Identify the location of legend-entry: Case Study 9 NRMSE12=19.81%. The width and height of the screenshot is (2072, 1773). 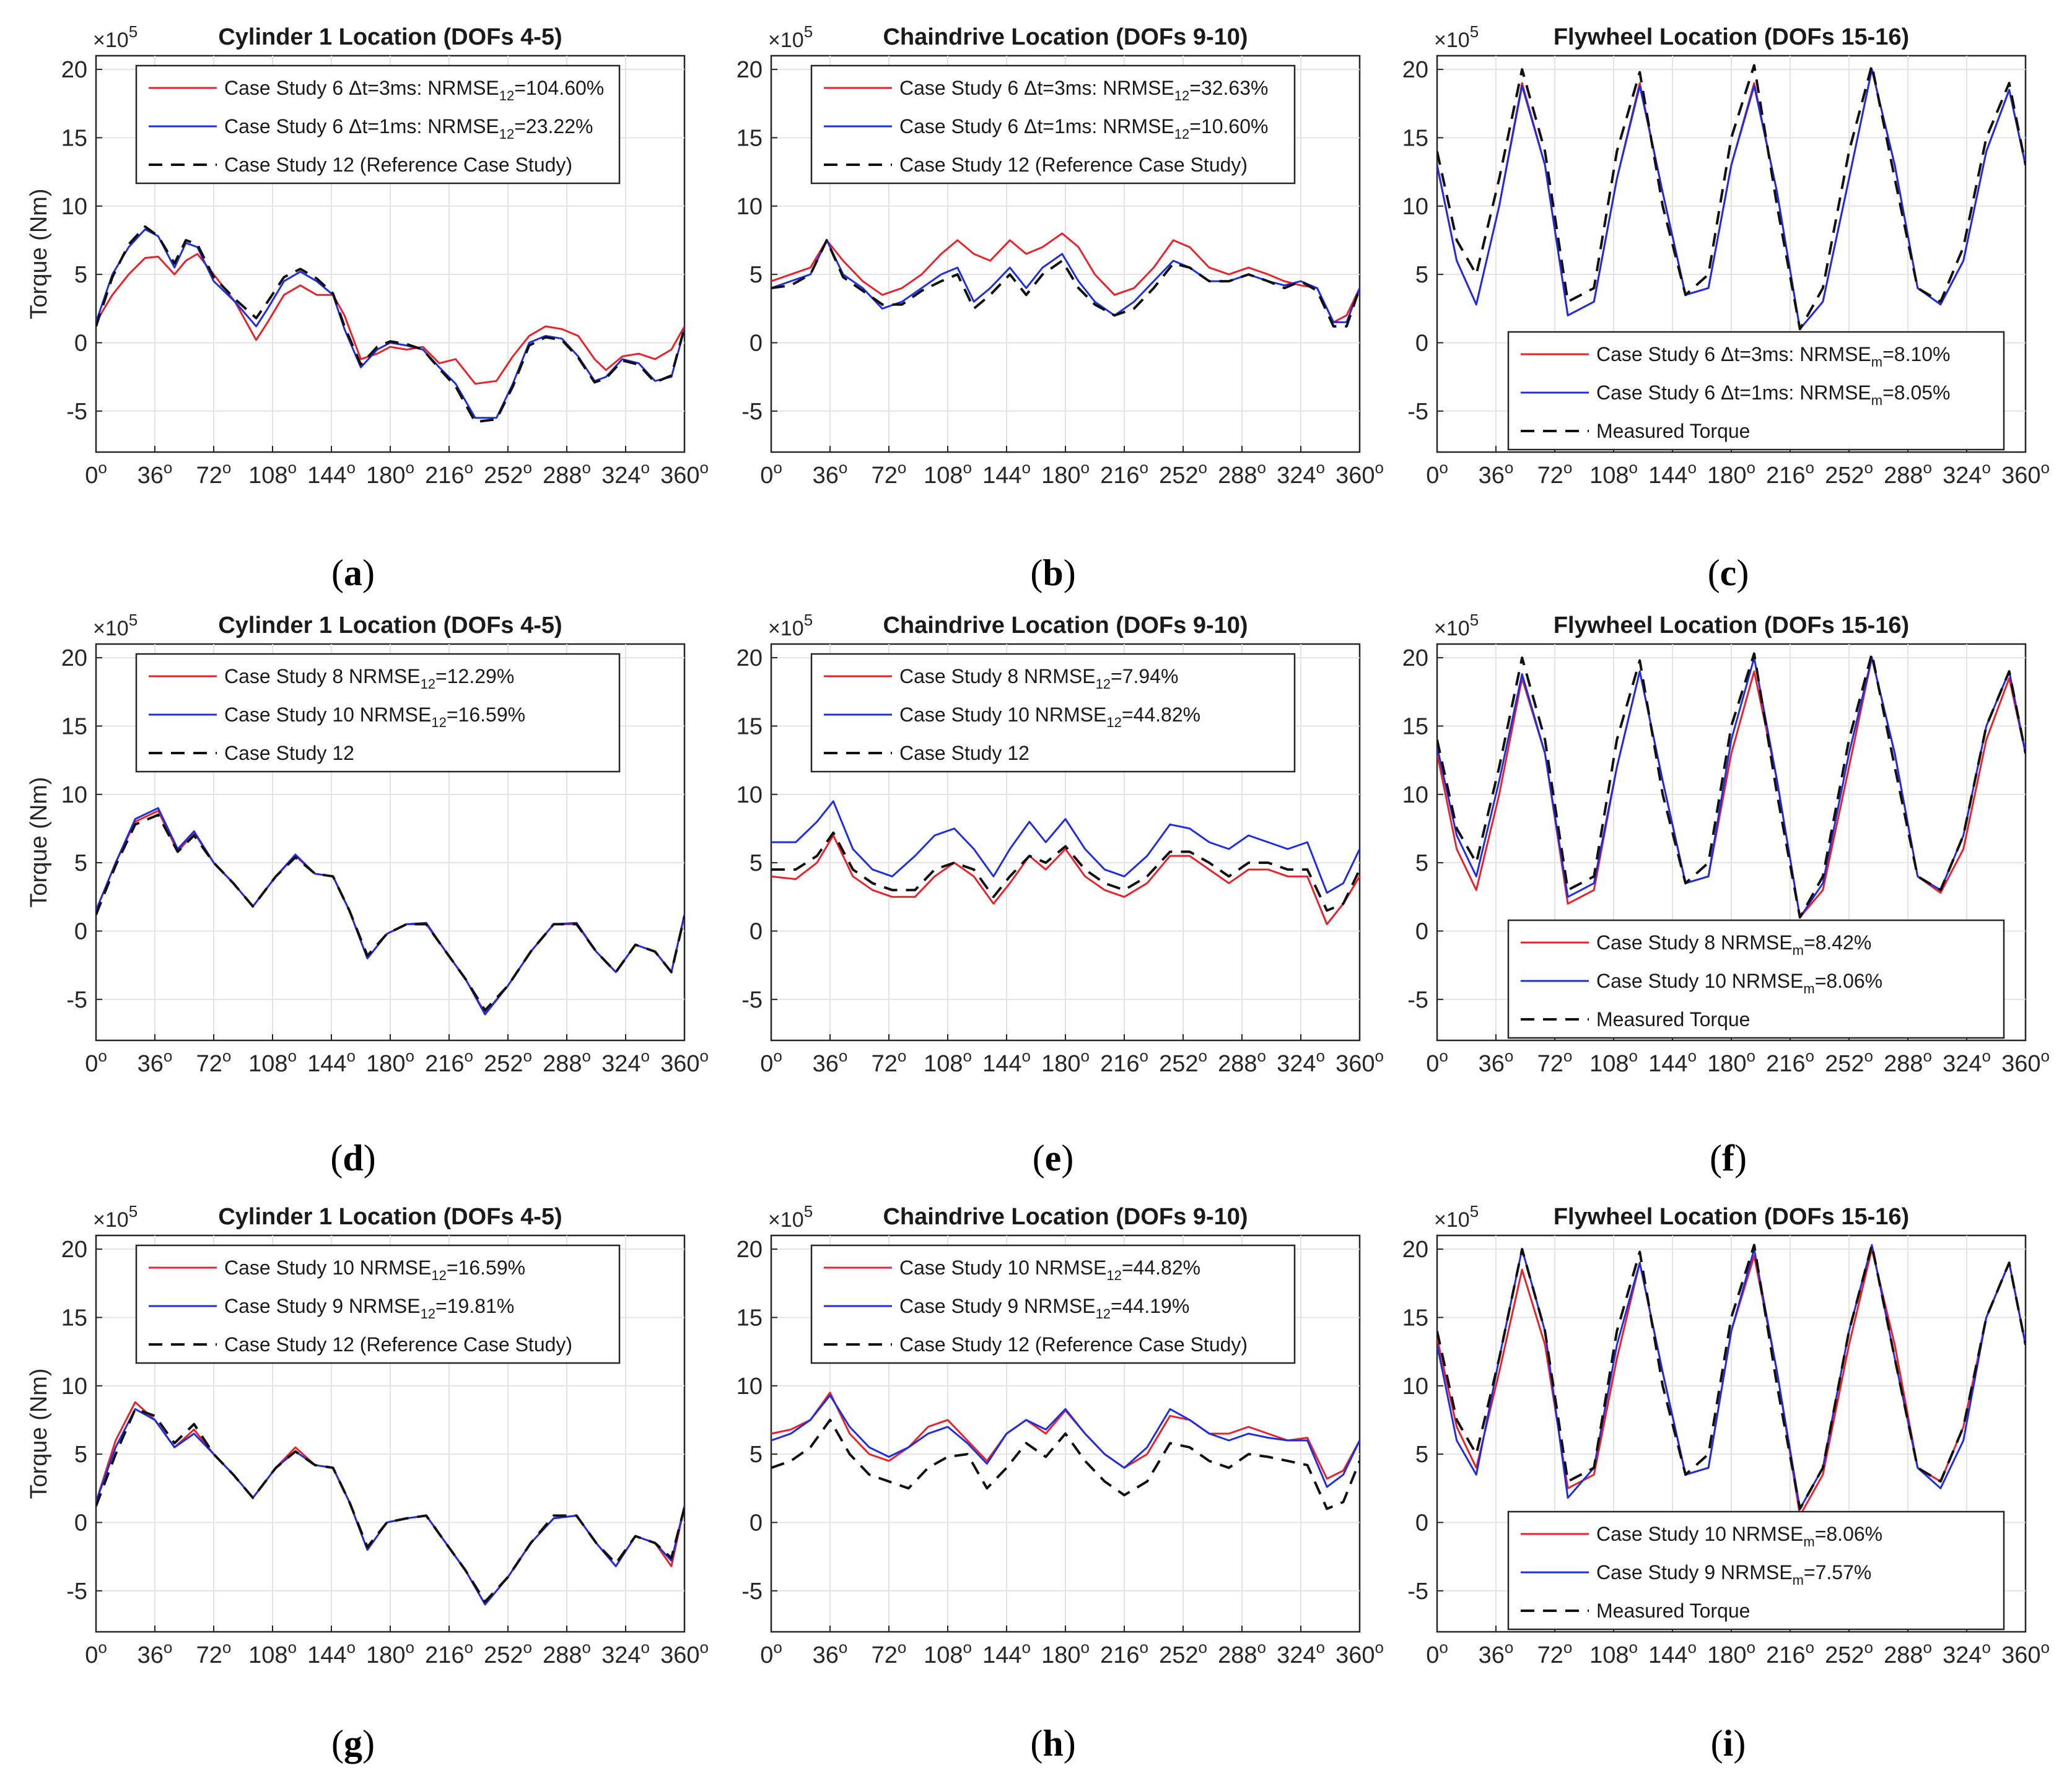
(369, 1308).